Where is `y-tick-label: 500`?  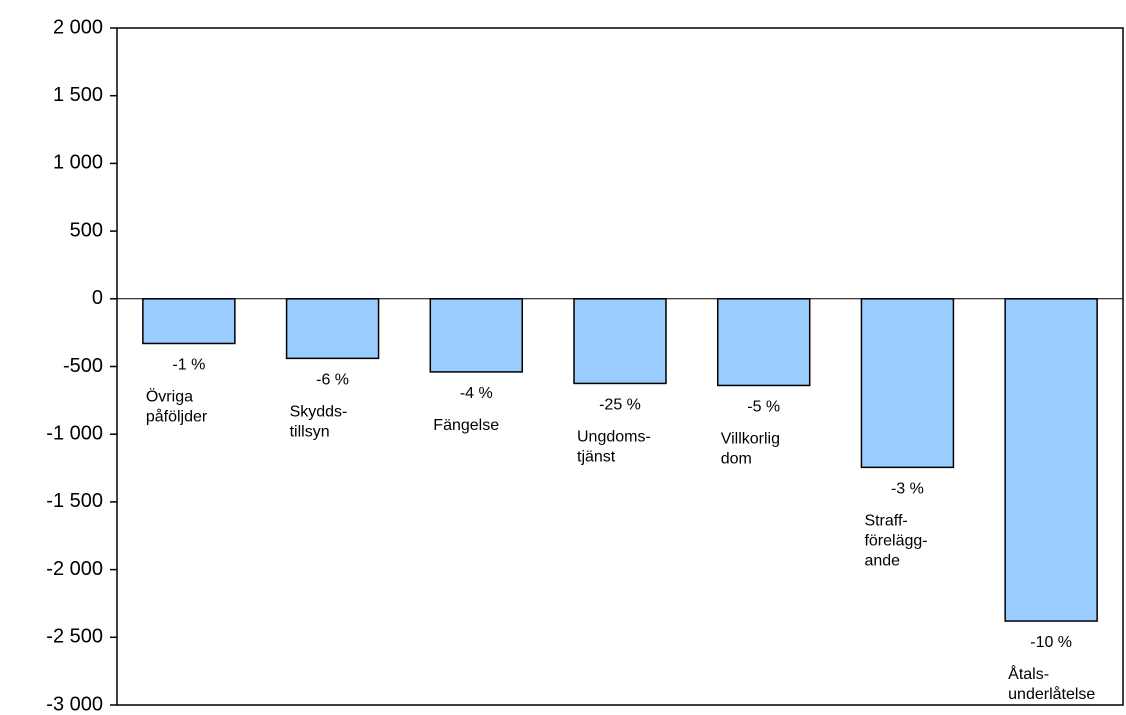 y-tick-label: 500 is located at coordinates (86, 230).